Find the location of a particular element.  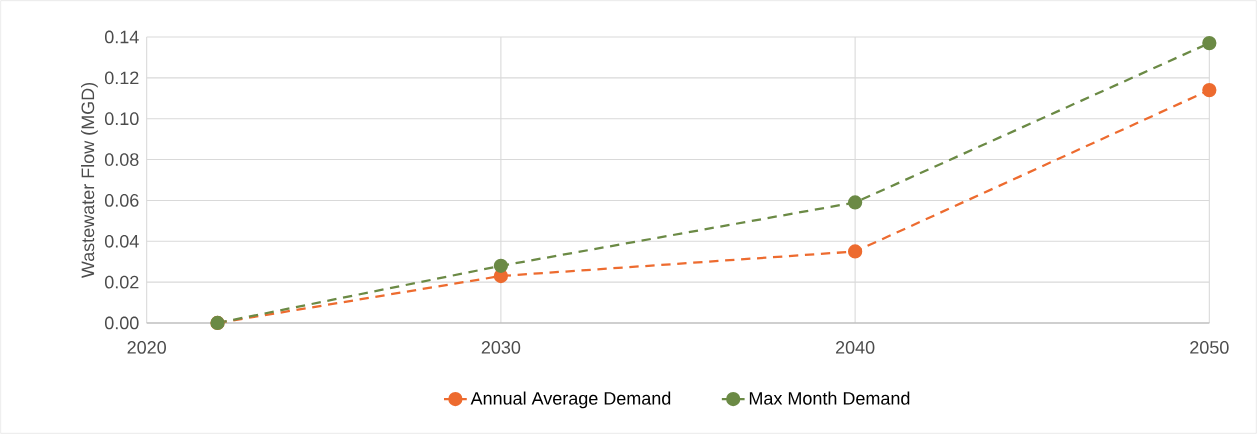

y-tick-label: 0.02 is located at coordinates (121, 282).